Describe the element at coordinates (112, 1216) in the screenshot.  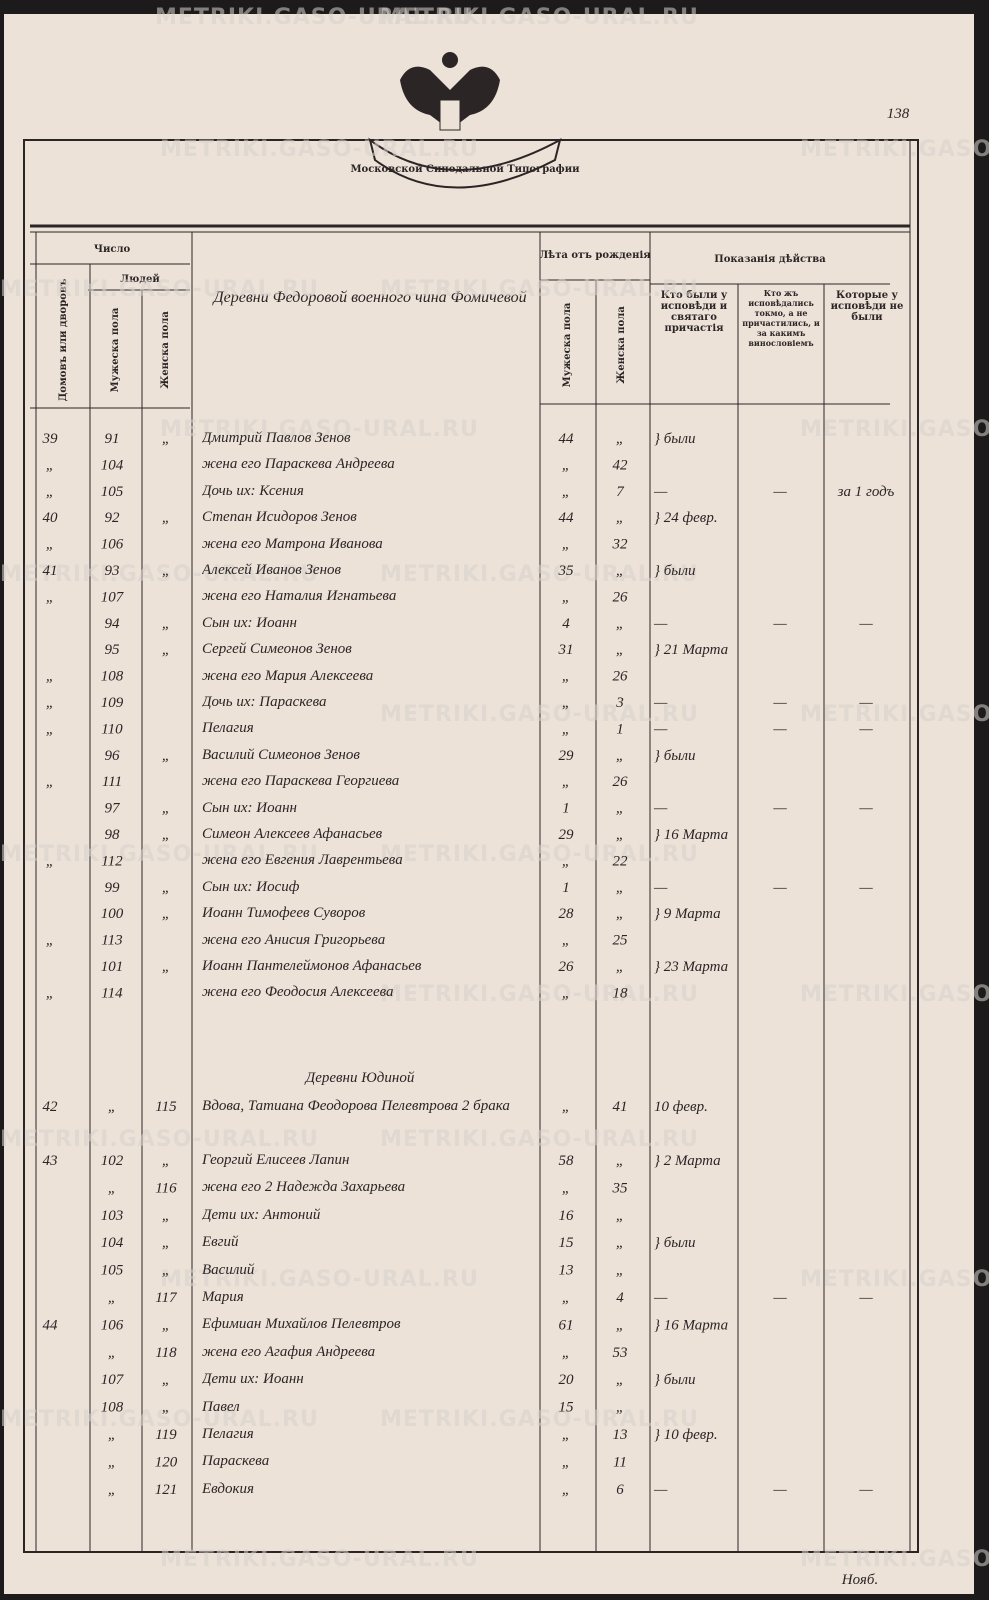
I see `cell-m: 103` at that location.